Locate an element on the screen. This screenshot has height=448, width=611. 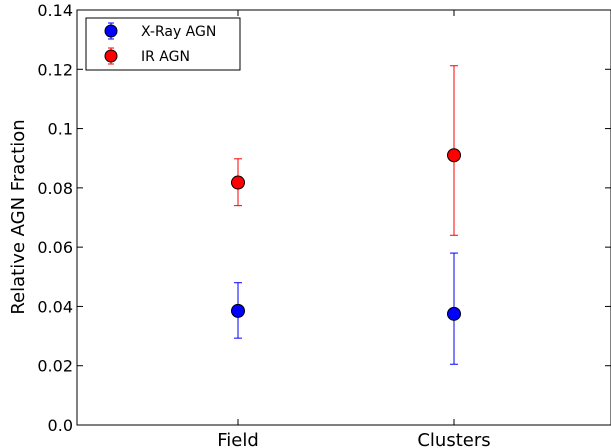
y-tick-label: 0.02 is located at coordinates (55, 366).